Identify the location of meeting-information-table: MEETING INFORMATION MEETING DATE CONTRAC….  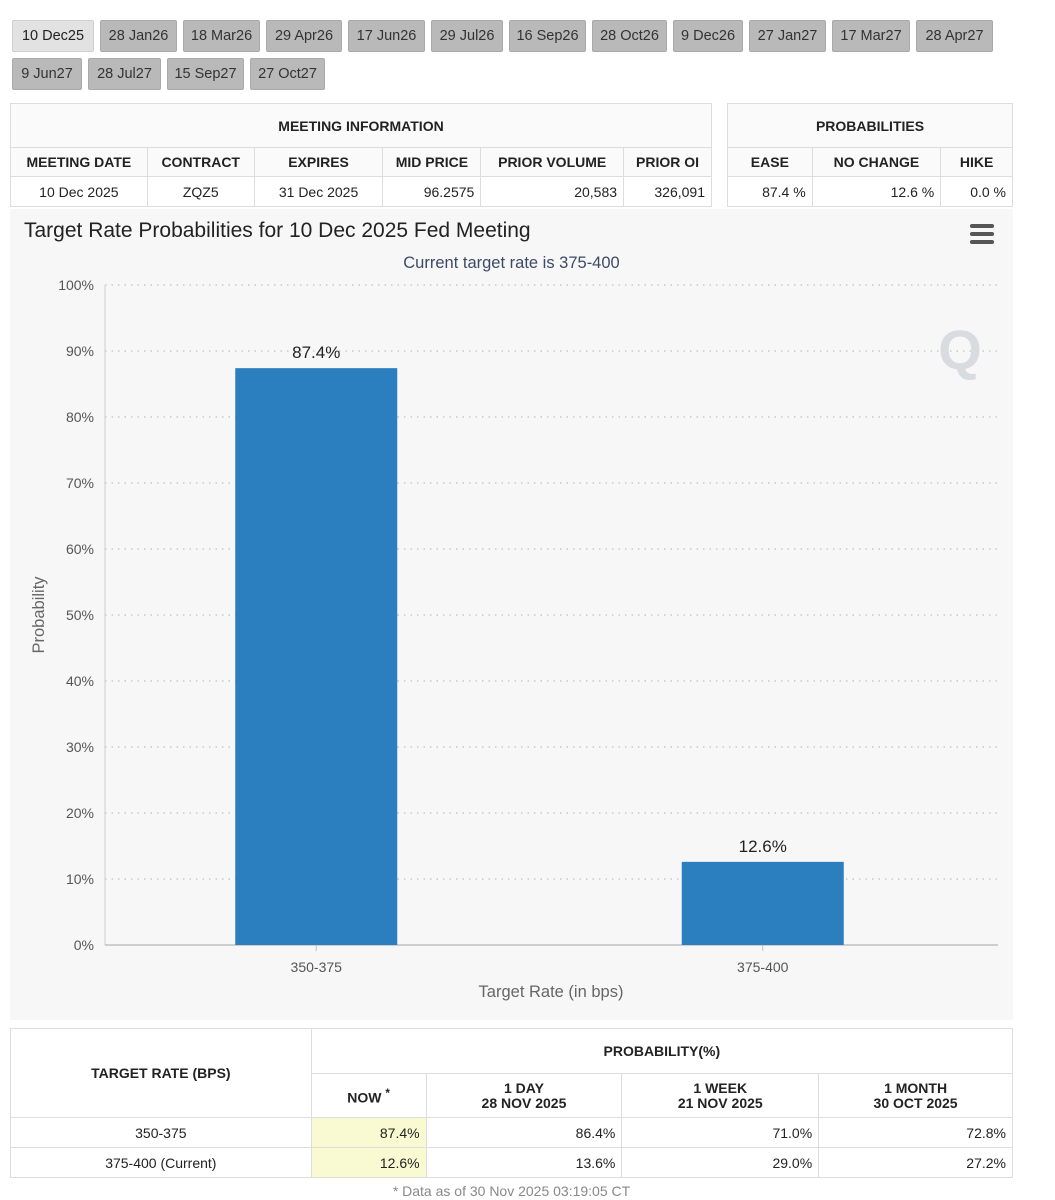
(361, 155).